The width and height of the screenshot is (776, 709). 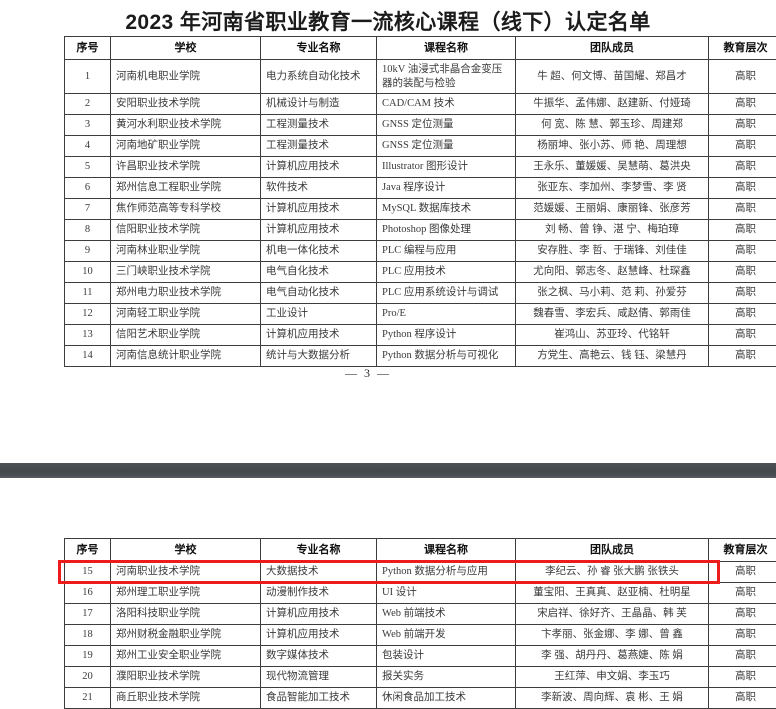 What do you see at coordinates (388, 470) in the screenshot?
I see `page-separator-bar` at bounding box center [388, 470].